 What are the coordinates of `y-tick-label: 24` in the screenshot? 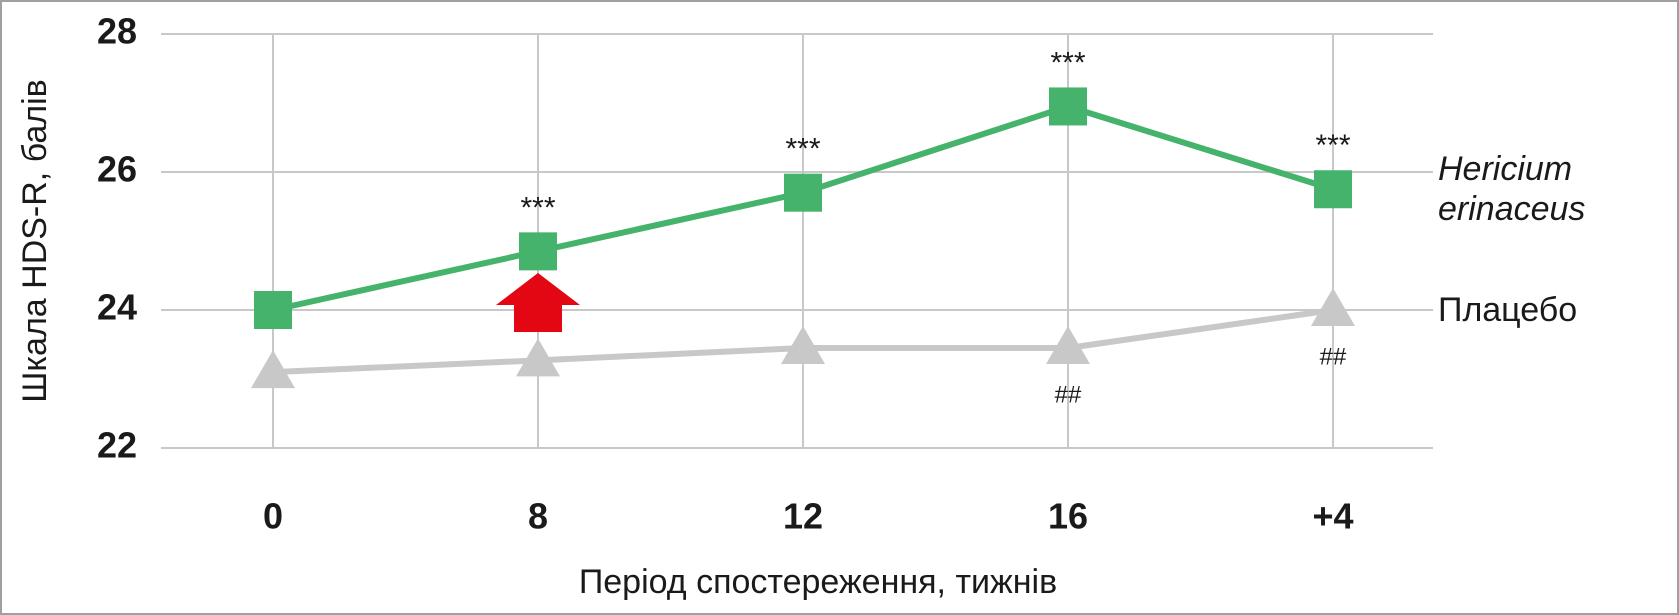 It's located at (117, 307).